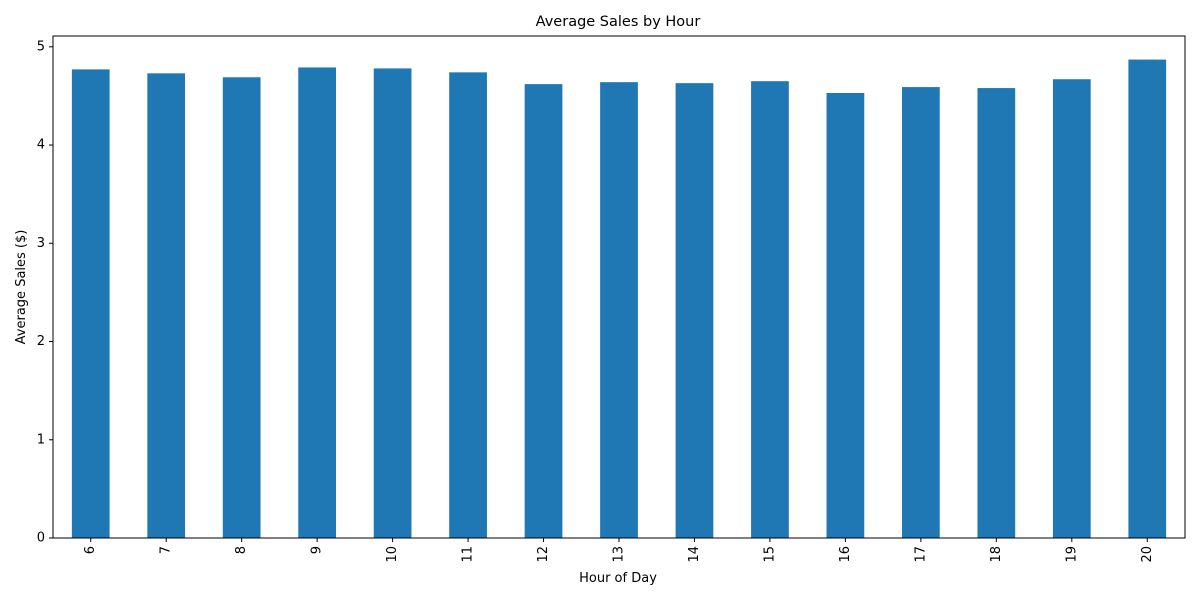 The height and width of the screenshot is (600, 1200). Describe the element at coordinates (41, 538) in the screenshot. I see `y-tick-label: 0` at that location.